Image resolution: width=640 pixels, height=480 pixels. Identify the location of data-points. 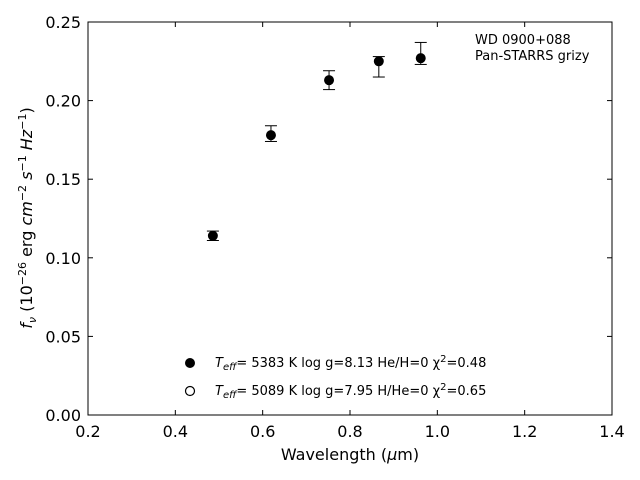
(316, 141).